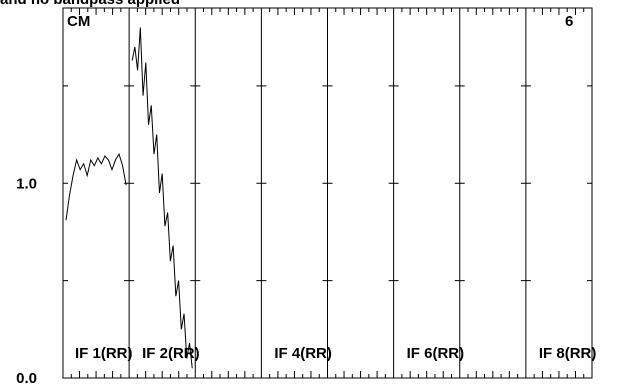  What do you see at coordinates (171, 353) in the screenshot?
I see `panel-label: IF 2(RR)` at bounding box center [171, 353].